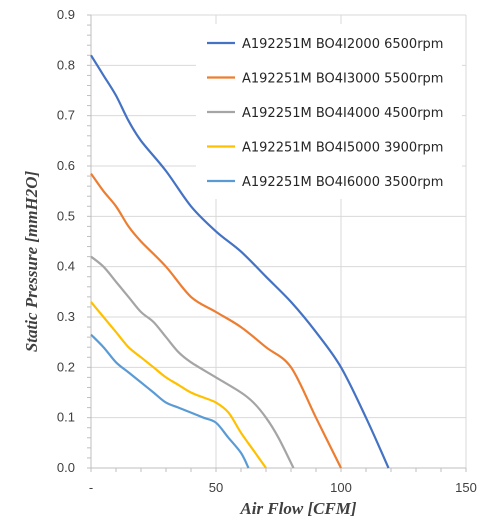 The width and height of the screenshot is (494, 523). I want to click on y-tick-label: 0.7, so click(66, 115).